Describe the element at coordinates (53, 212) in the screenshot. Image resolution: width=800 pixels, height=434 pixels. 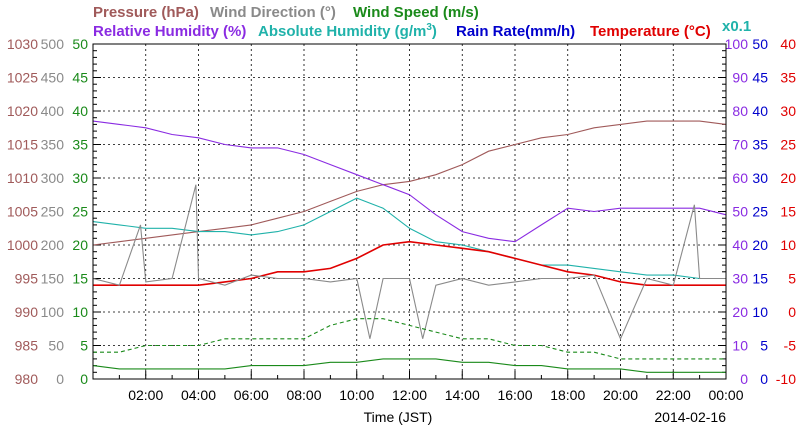
I see `y-tick-label-wind-direction: 250` at that location.